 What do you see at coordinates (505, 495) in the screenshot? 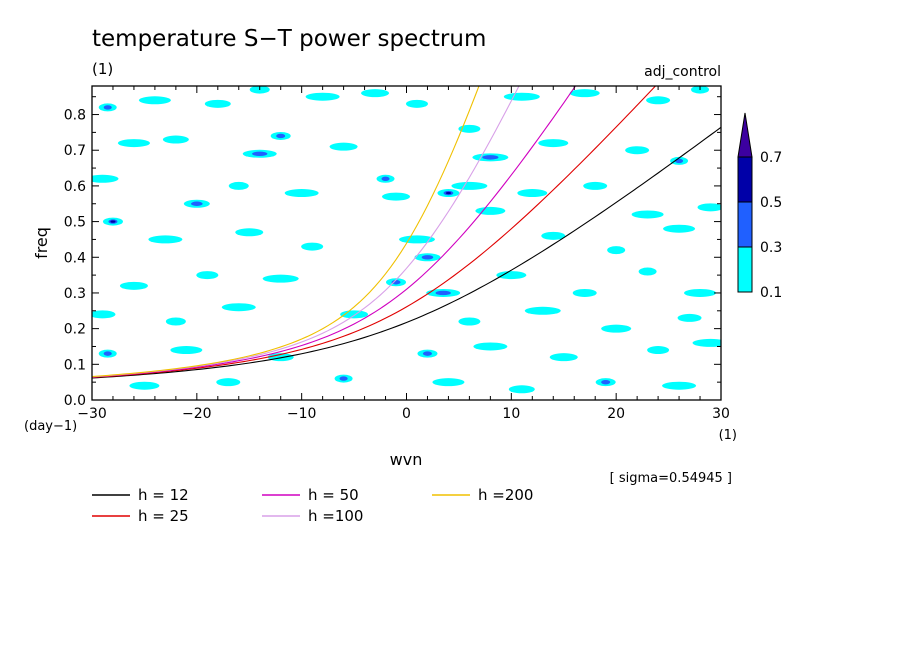
I see `legend-label: h =200` at bounding box center [505, 495].